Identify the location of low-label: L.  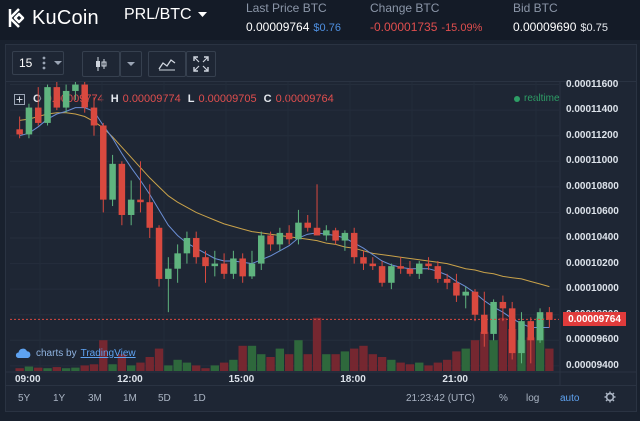
(191, 99).